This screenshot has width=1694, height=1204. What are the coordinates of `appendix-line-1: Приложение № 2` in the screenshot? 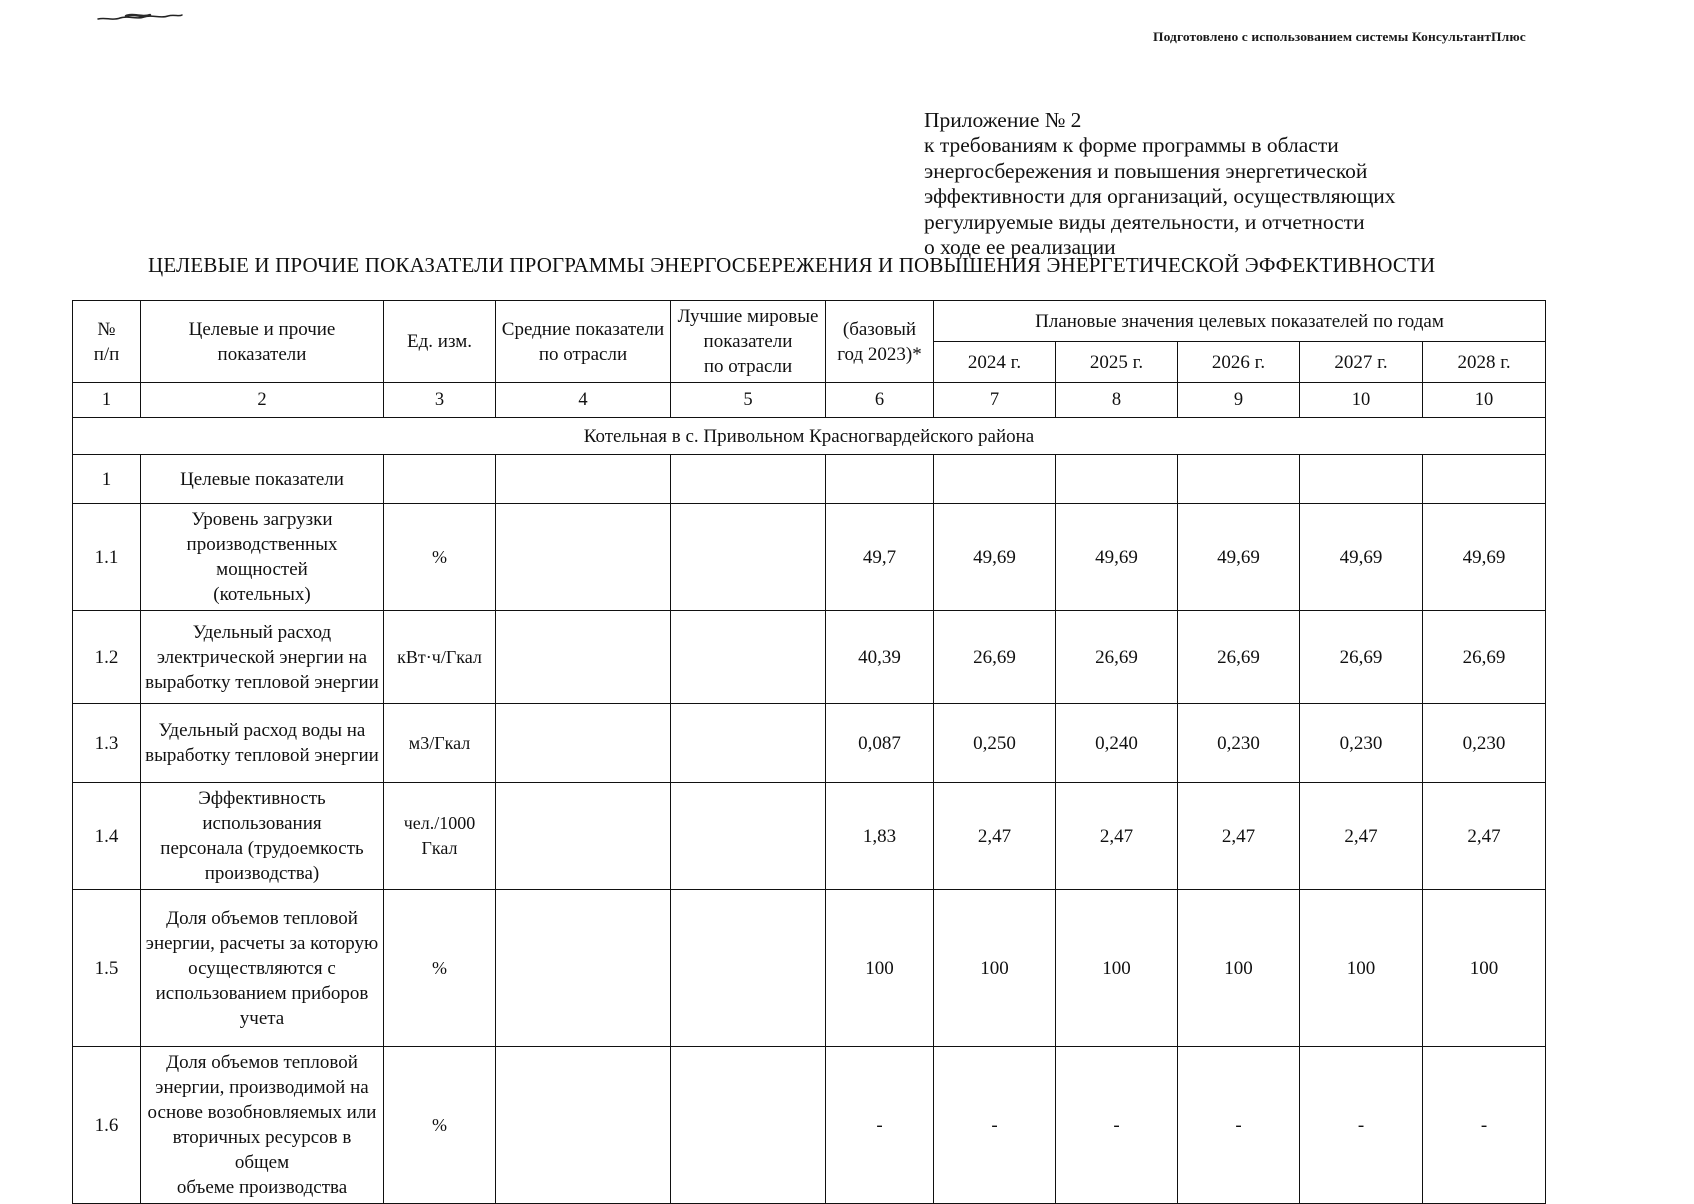 It's located at (1003, 120).